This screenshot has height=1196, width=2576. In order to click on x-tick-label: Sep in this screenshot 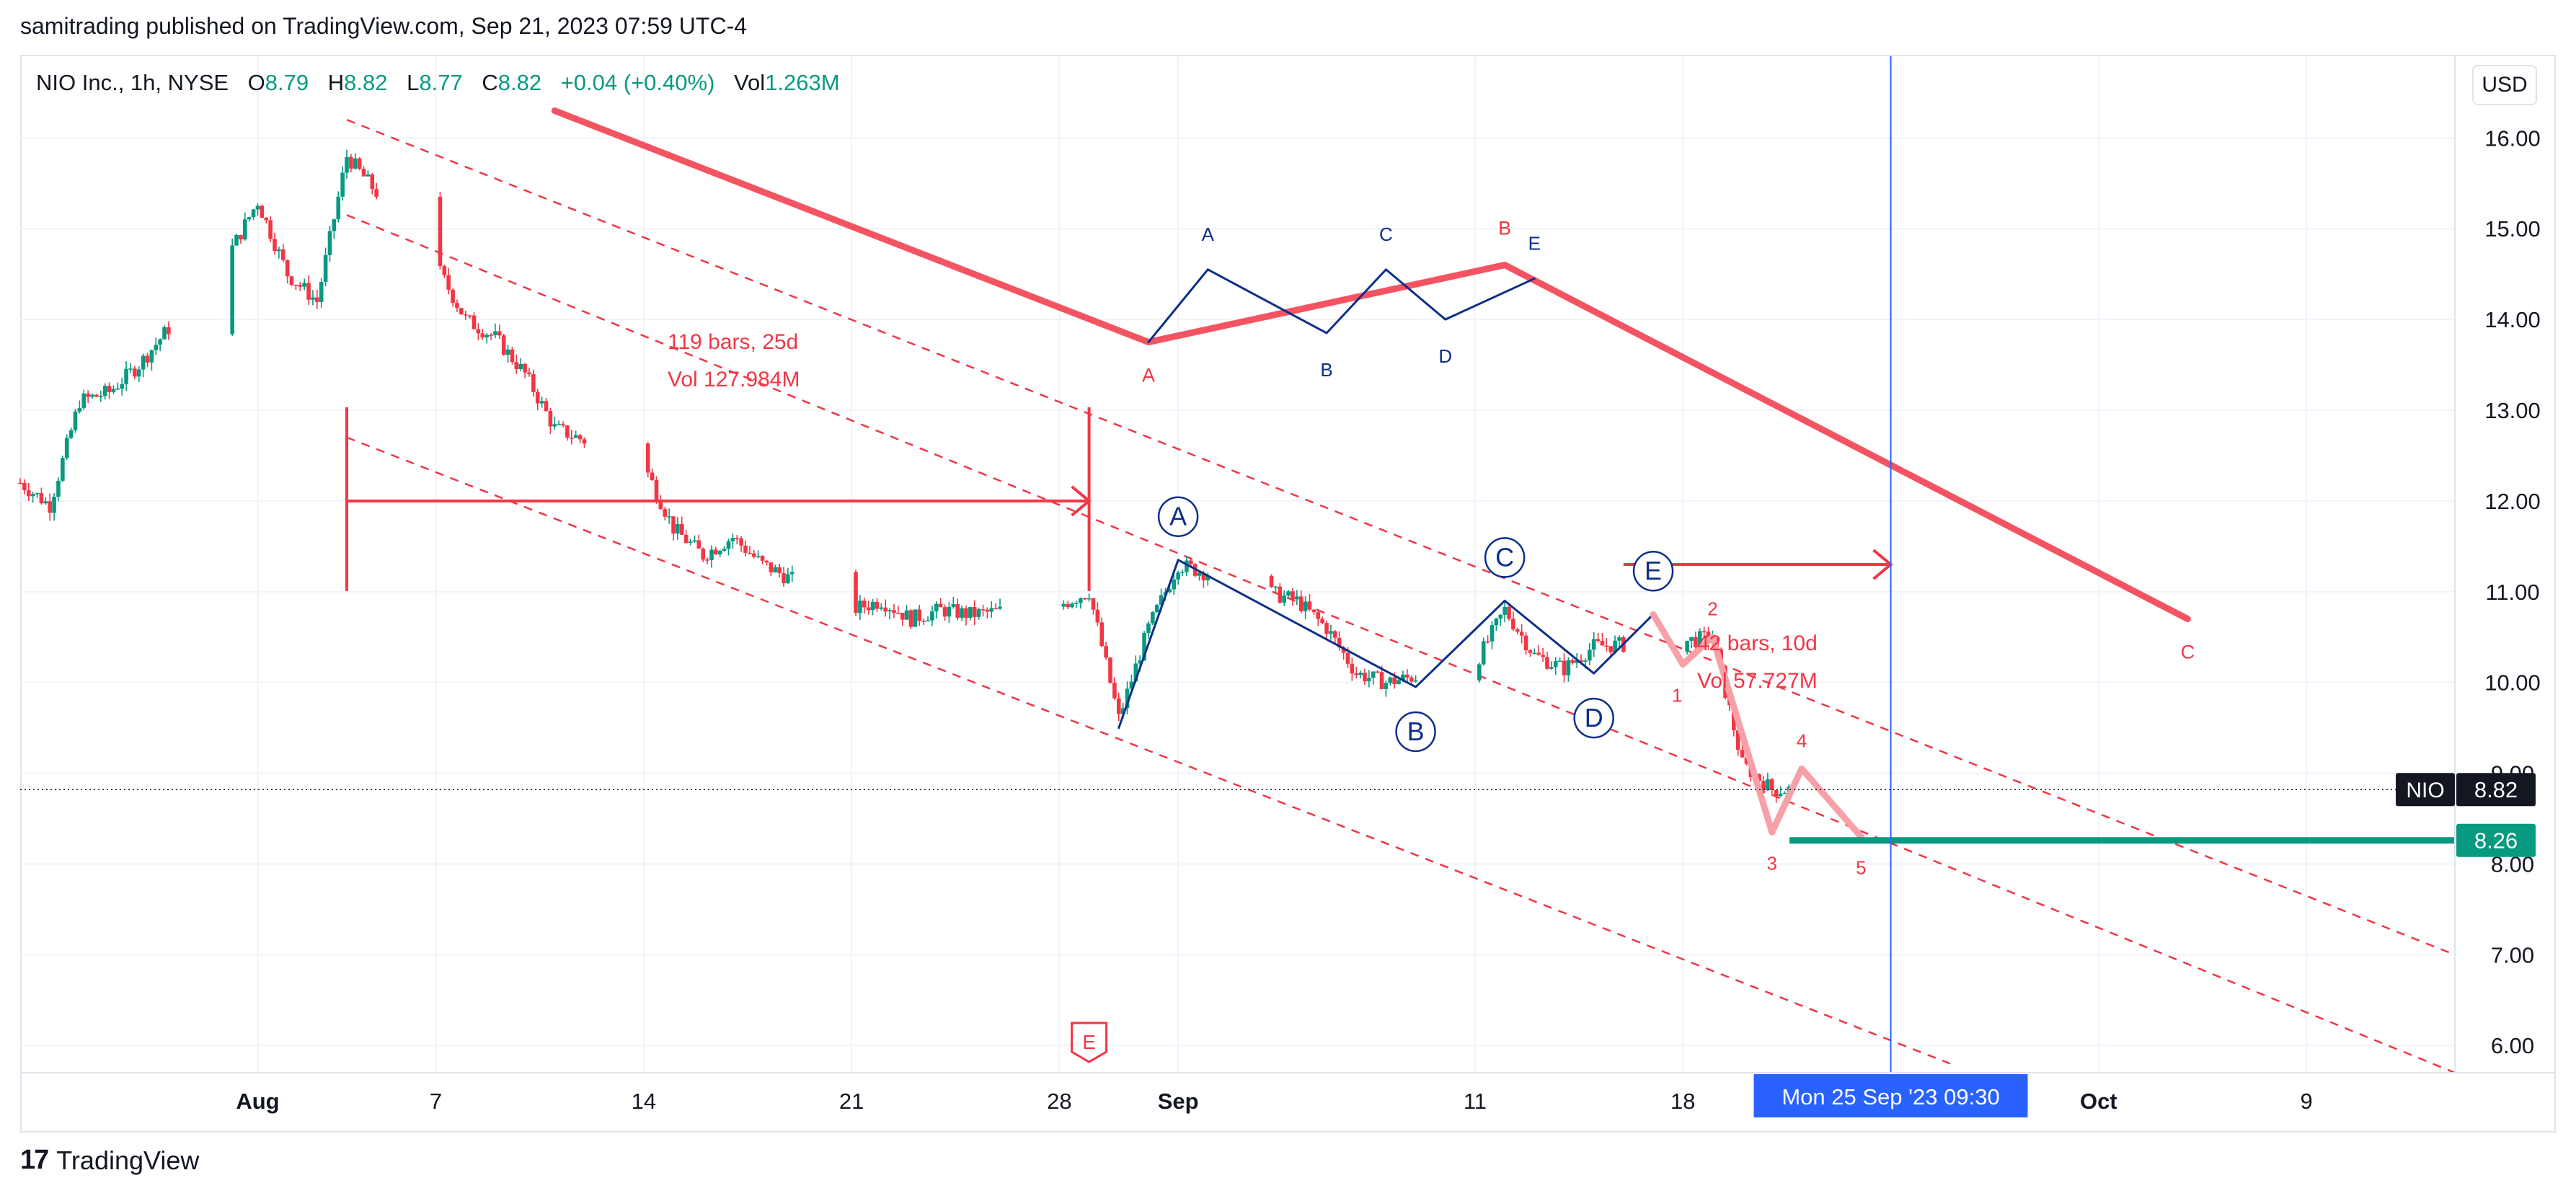, I will do `click(1178, 1101)`.